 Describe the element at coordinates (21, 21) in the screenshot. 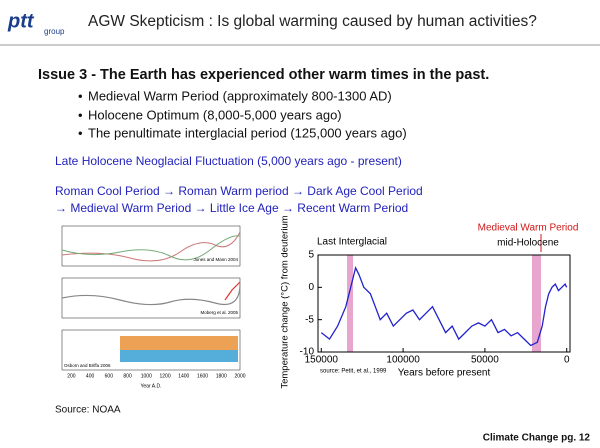

I see `logo: ptt` at that location.